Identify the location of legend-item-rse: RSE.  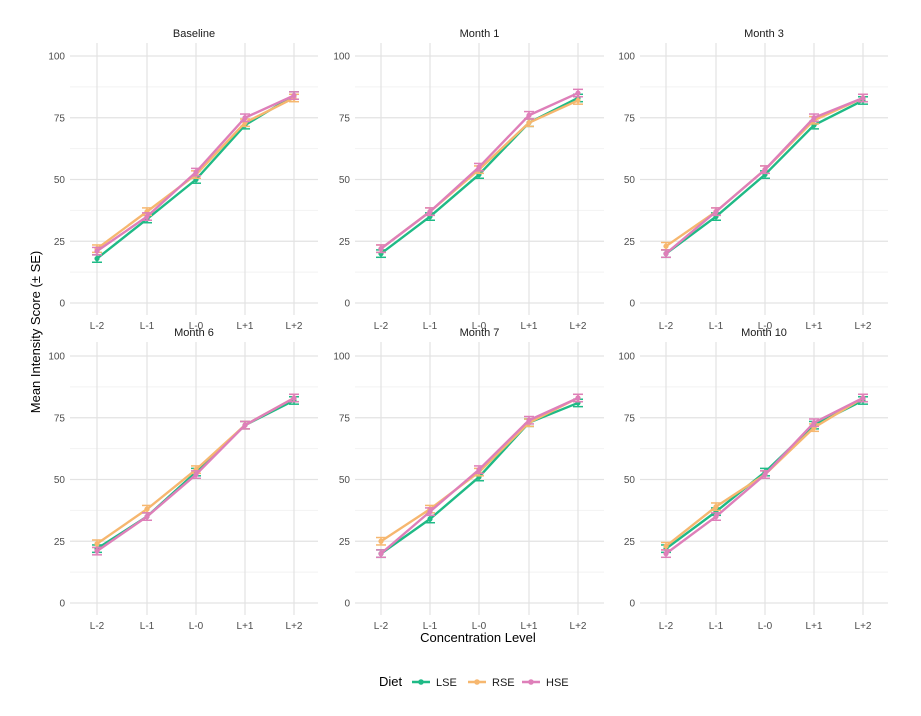
(491, 683).